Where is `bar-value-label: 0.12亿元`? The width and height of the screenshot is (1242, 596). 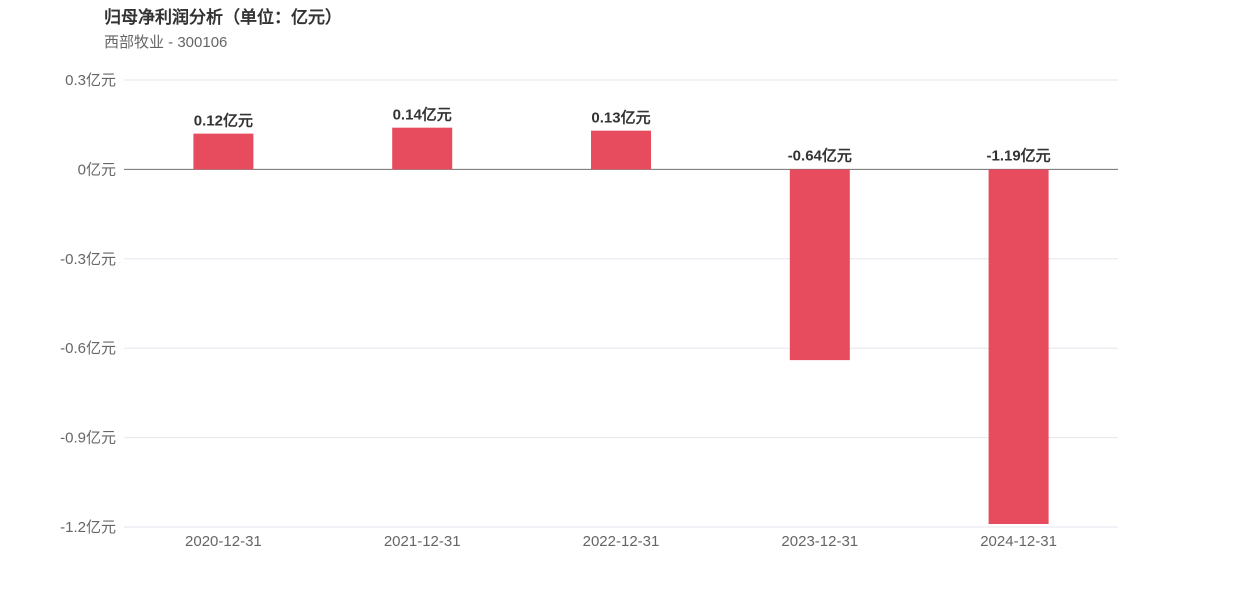 bar-value-label: 0.12亿元 is located at coordinates (223, 121).